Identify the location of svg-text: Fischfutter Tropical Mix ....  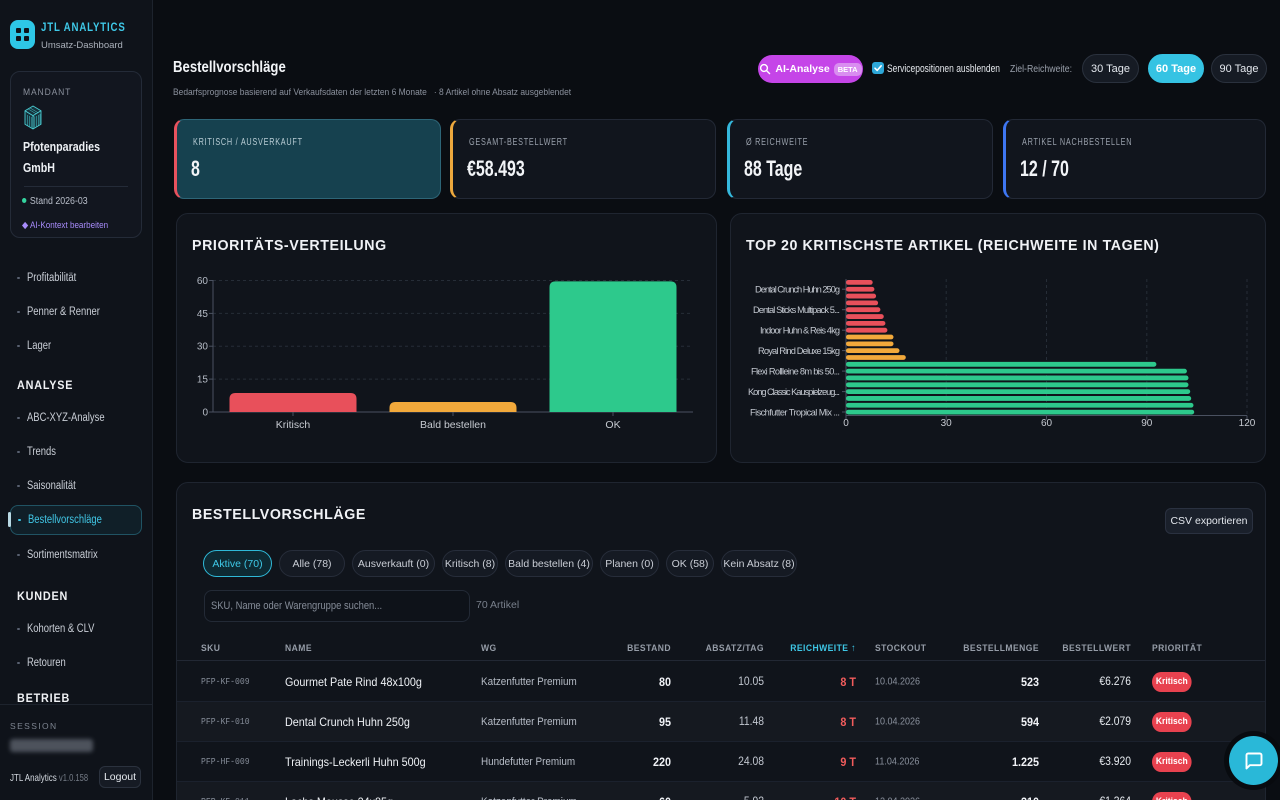
(795, 413).